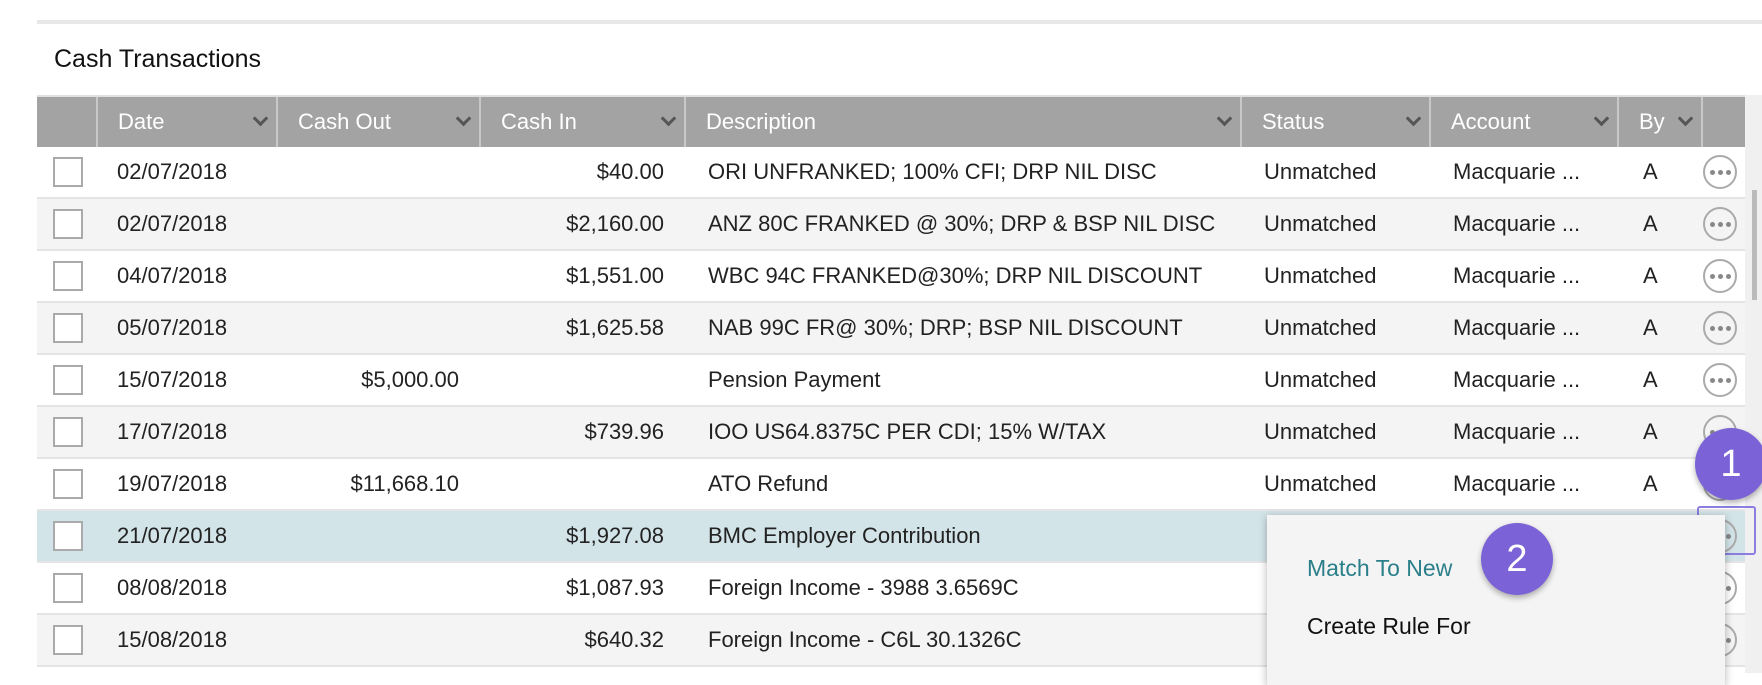 The image size is (1762, 685). What do you see at coordinates (1728, 464) in the screenshot?
I see `step-badge-1: 1` at bounding box center [1728, 464].